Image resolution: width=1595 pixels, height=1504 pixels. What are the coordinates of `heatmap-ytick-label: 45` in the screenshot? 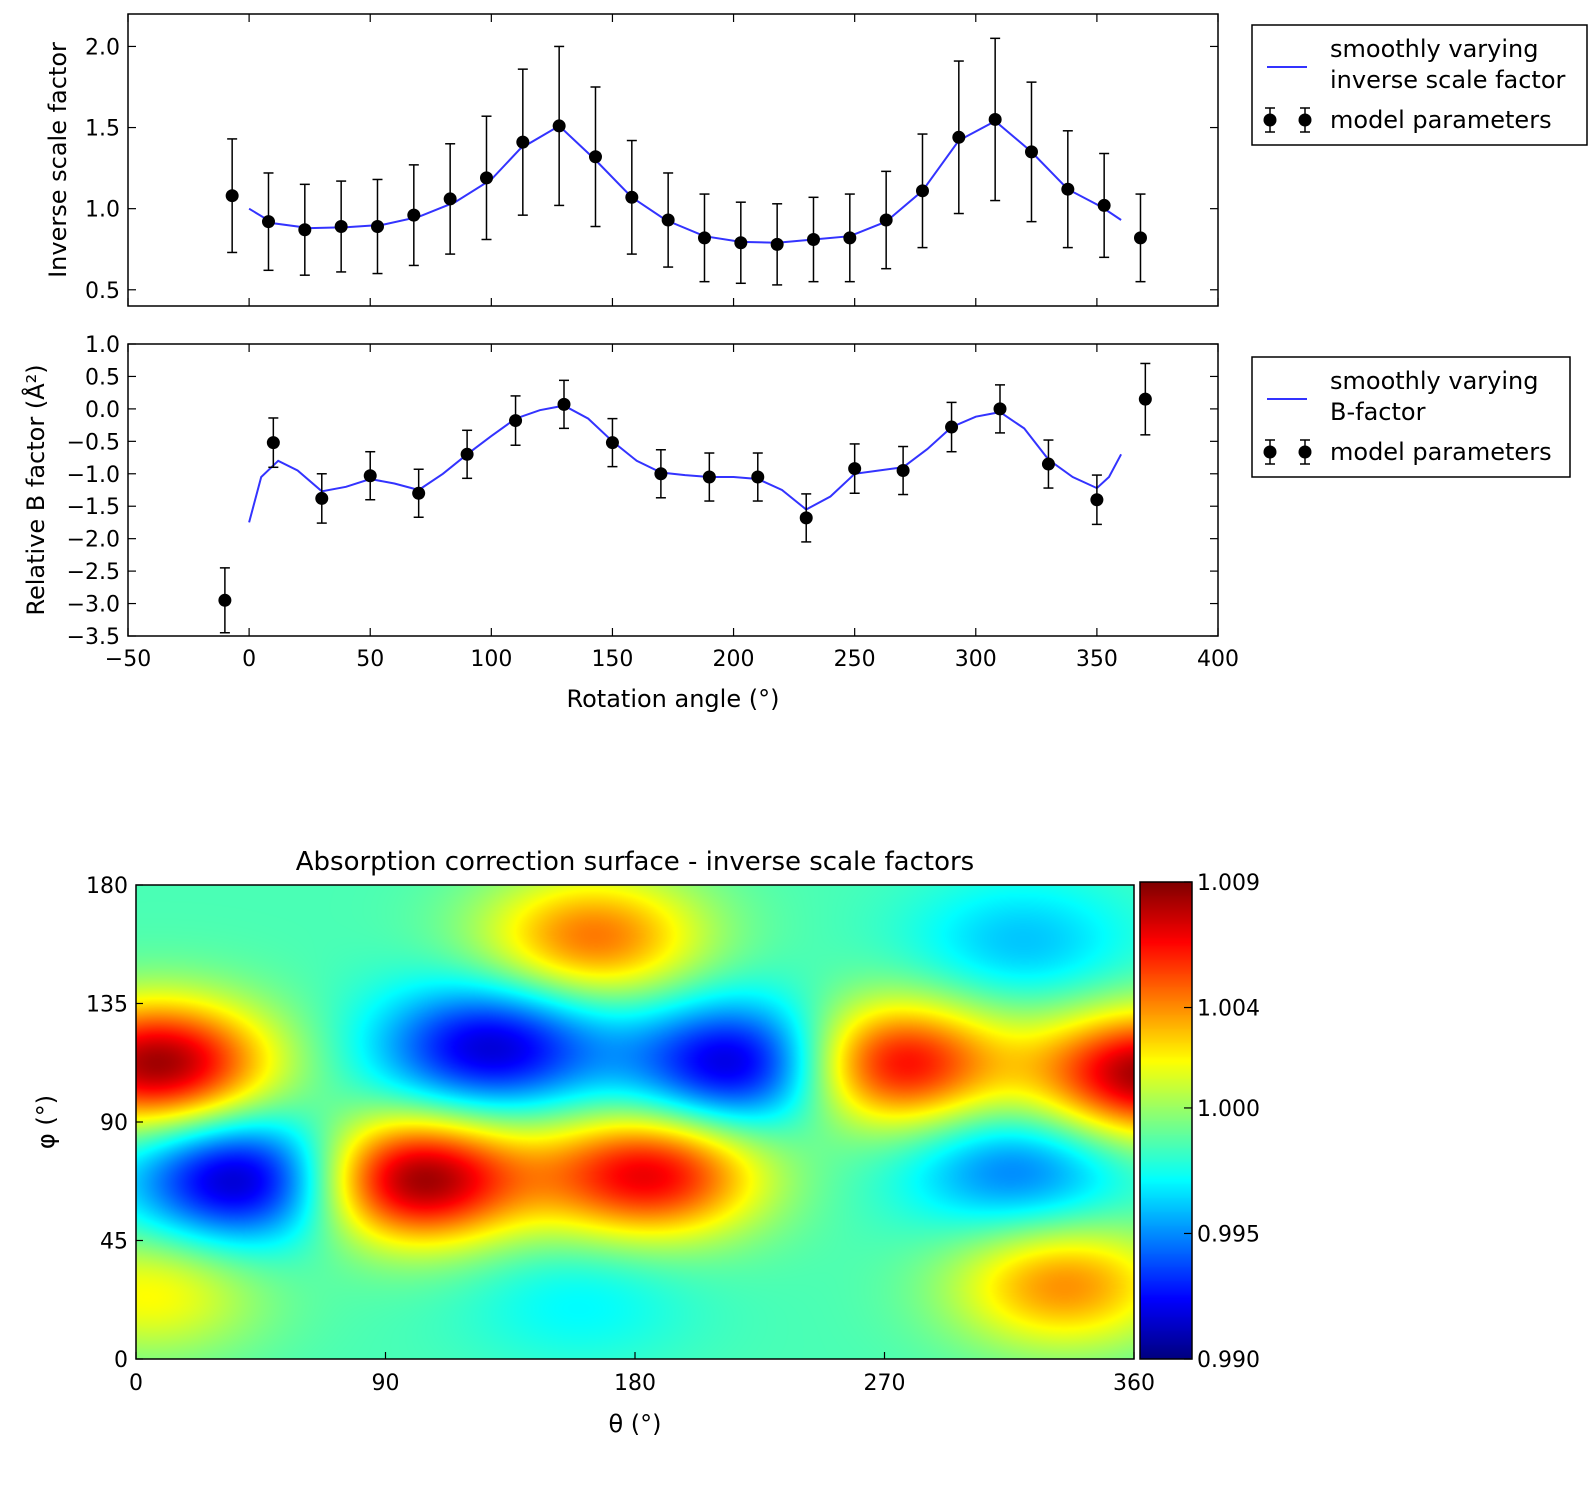 It's located at (114, 1242).